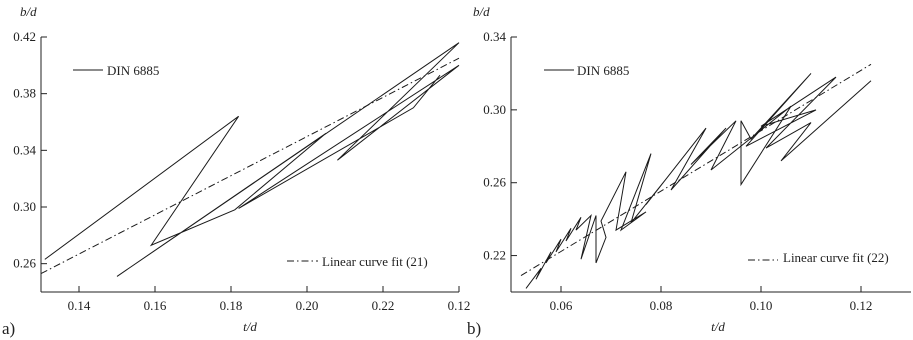 The image size is (913, 340). Describe the element at coordinates (603, 70) in the screenshot. I see `legend-label-din-b: DIN 6885` at that location.